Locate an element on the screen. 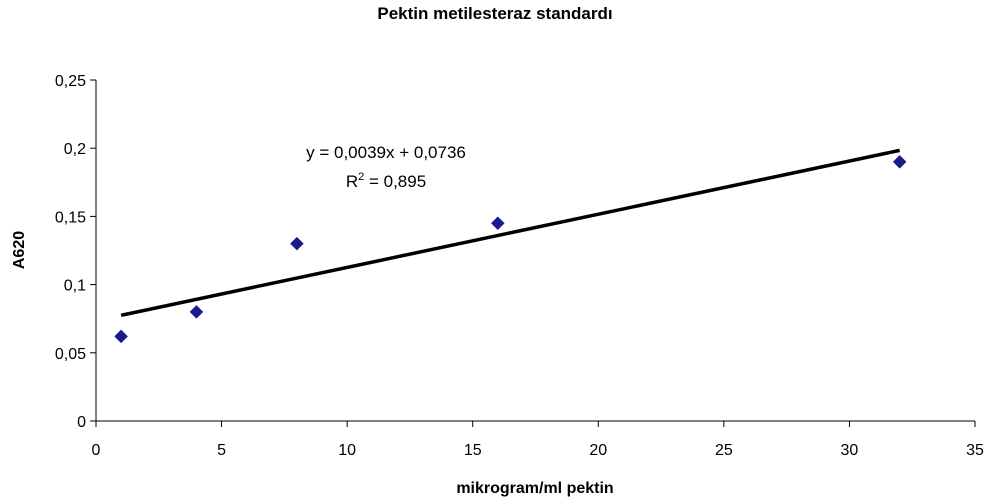 The width and height of the screenshot is (990, 502). x-tick-label: 5 is located at coordinates (221, 450).